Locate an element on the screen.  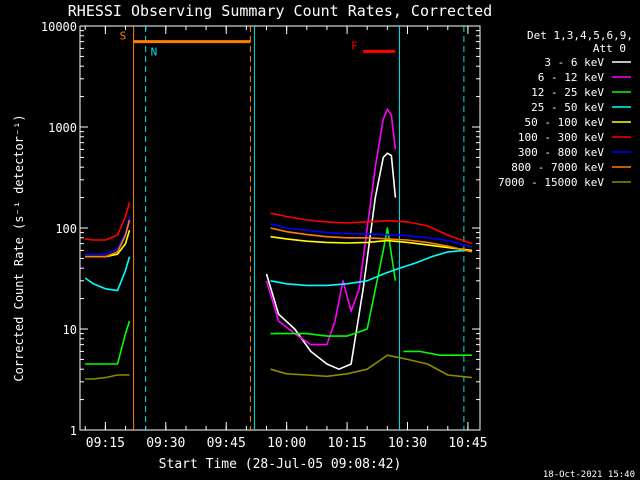
legend-label: 6 - 12 keV is located at coordinates (571, 77).